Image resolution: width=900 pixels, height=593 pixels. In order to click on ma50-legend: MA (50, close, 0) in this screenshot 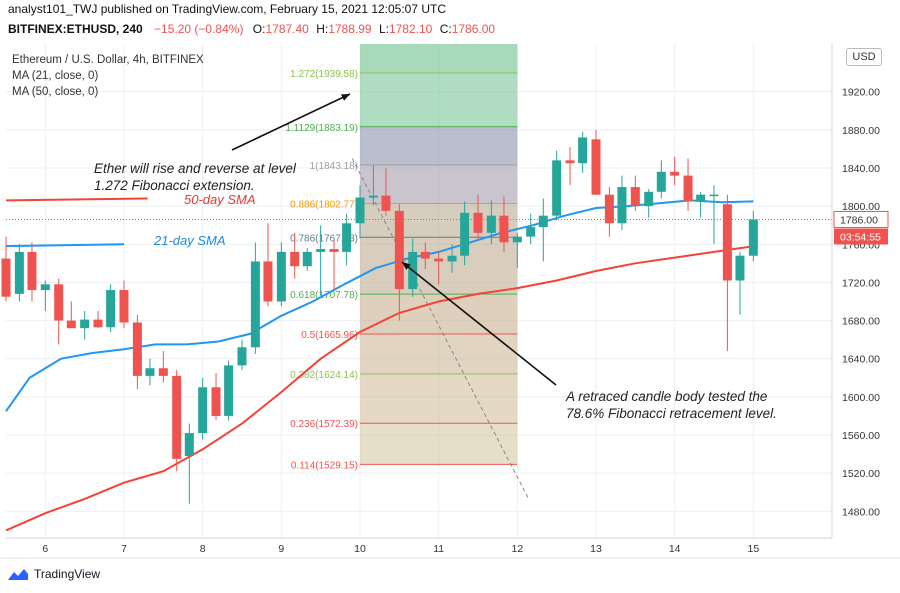, I will do `click(55, 92)`.